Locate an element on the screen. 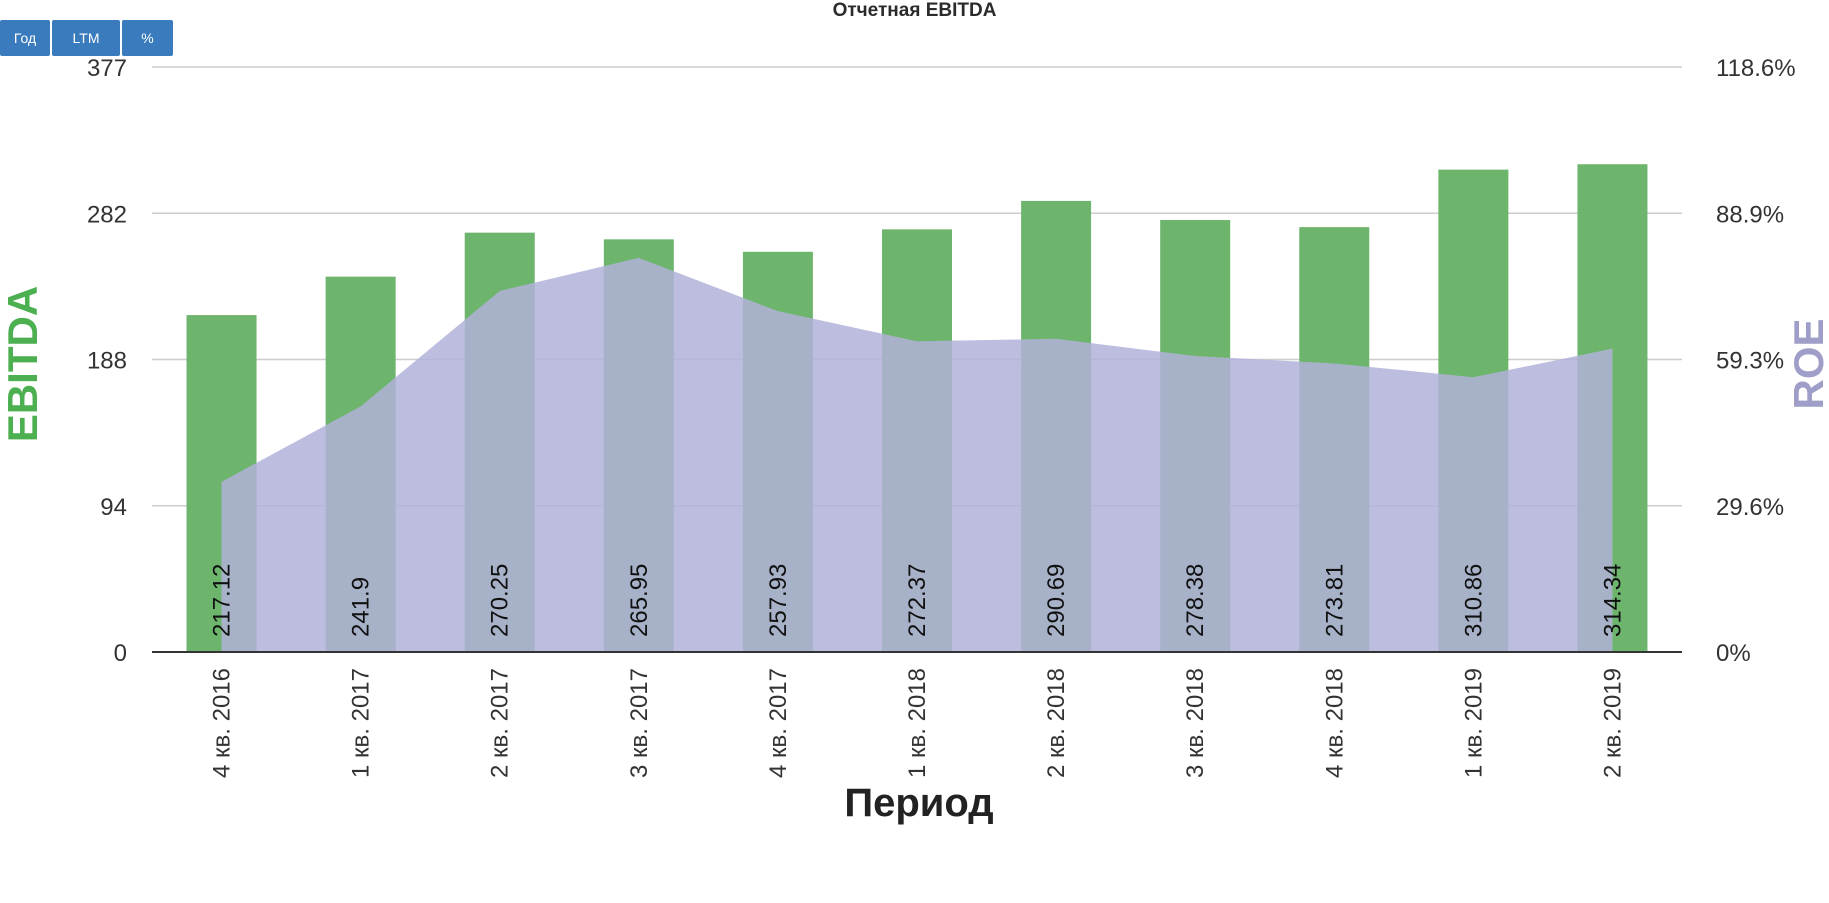  right-tick-label: 88.9% is located at coordinates (1750, 214).